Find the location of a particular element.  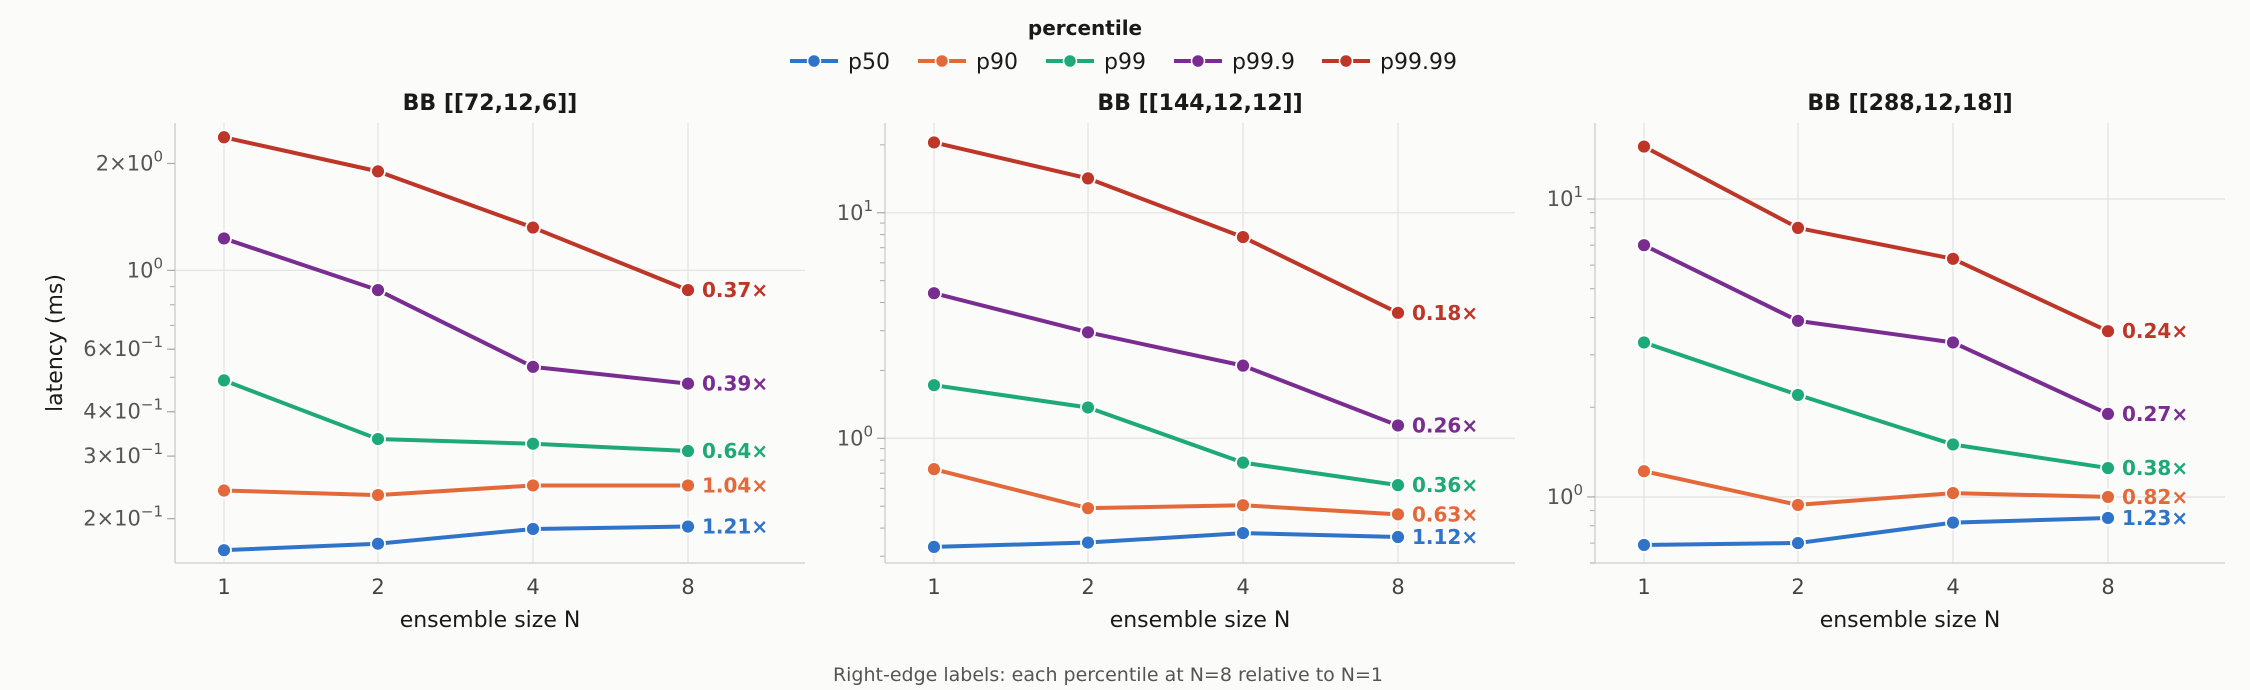

series-p99: 0.64× is located at coordinates (492, 417).